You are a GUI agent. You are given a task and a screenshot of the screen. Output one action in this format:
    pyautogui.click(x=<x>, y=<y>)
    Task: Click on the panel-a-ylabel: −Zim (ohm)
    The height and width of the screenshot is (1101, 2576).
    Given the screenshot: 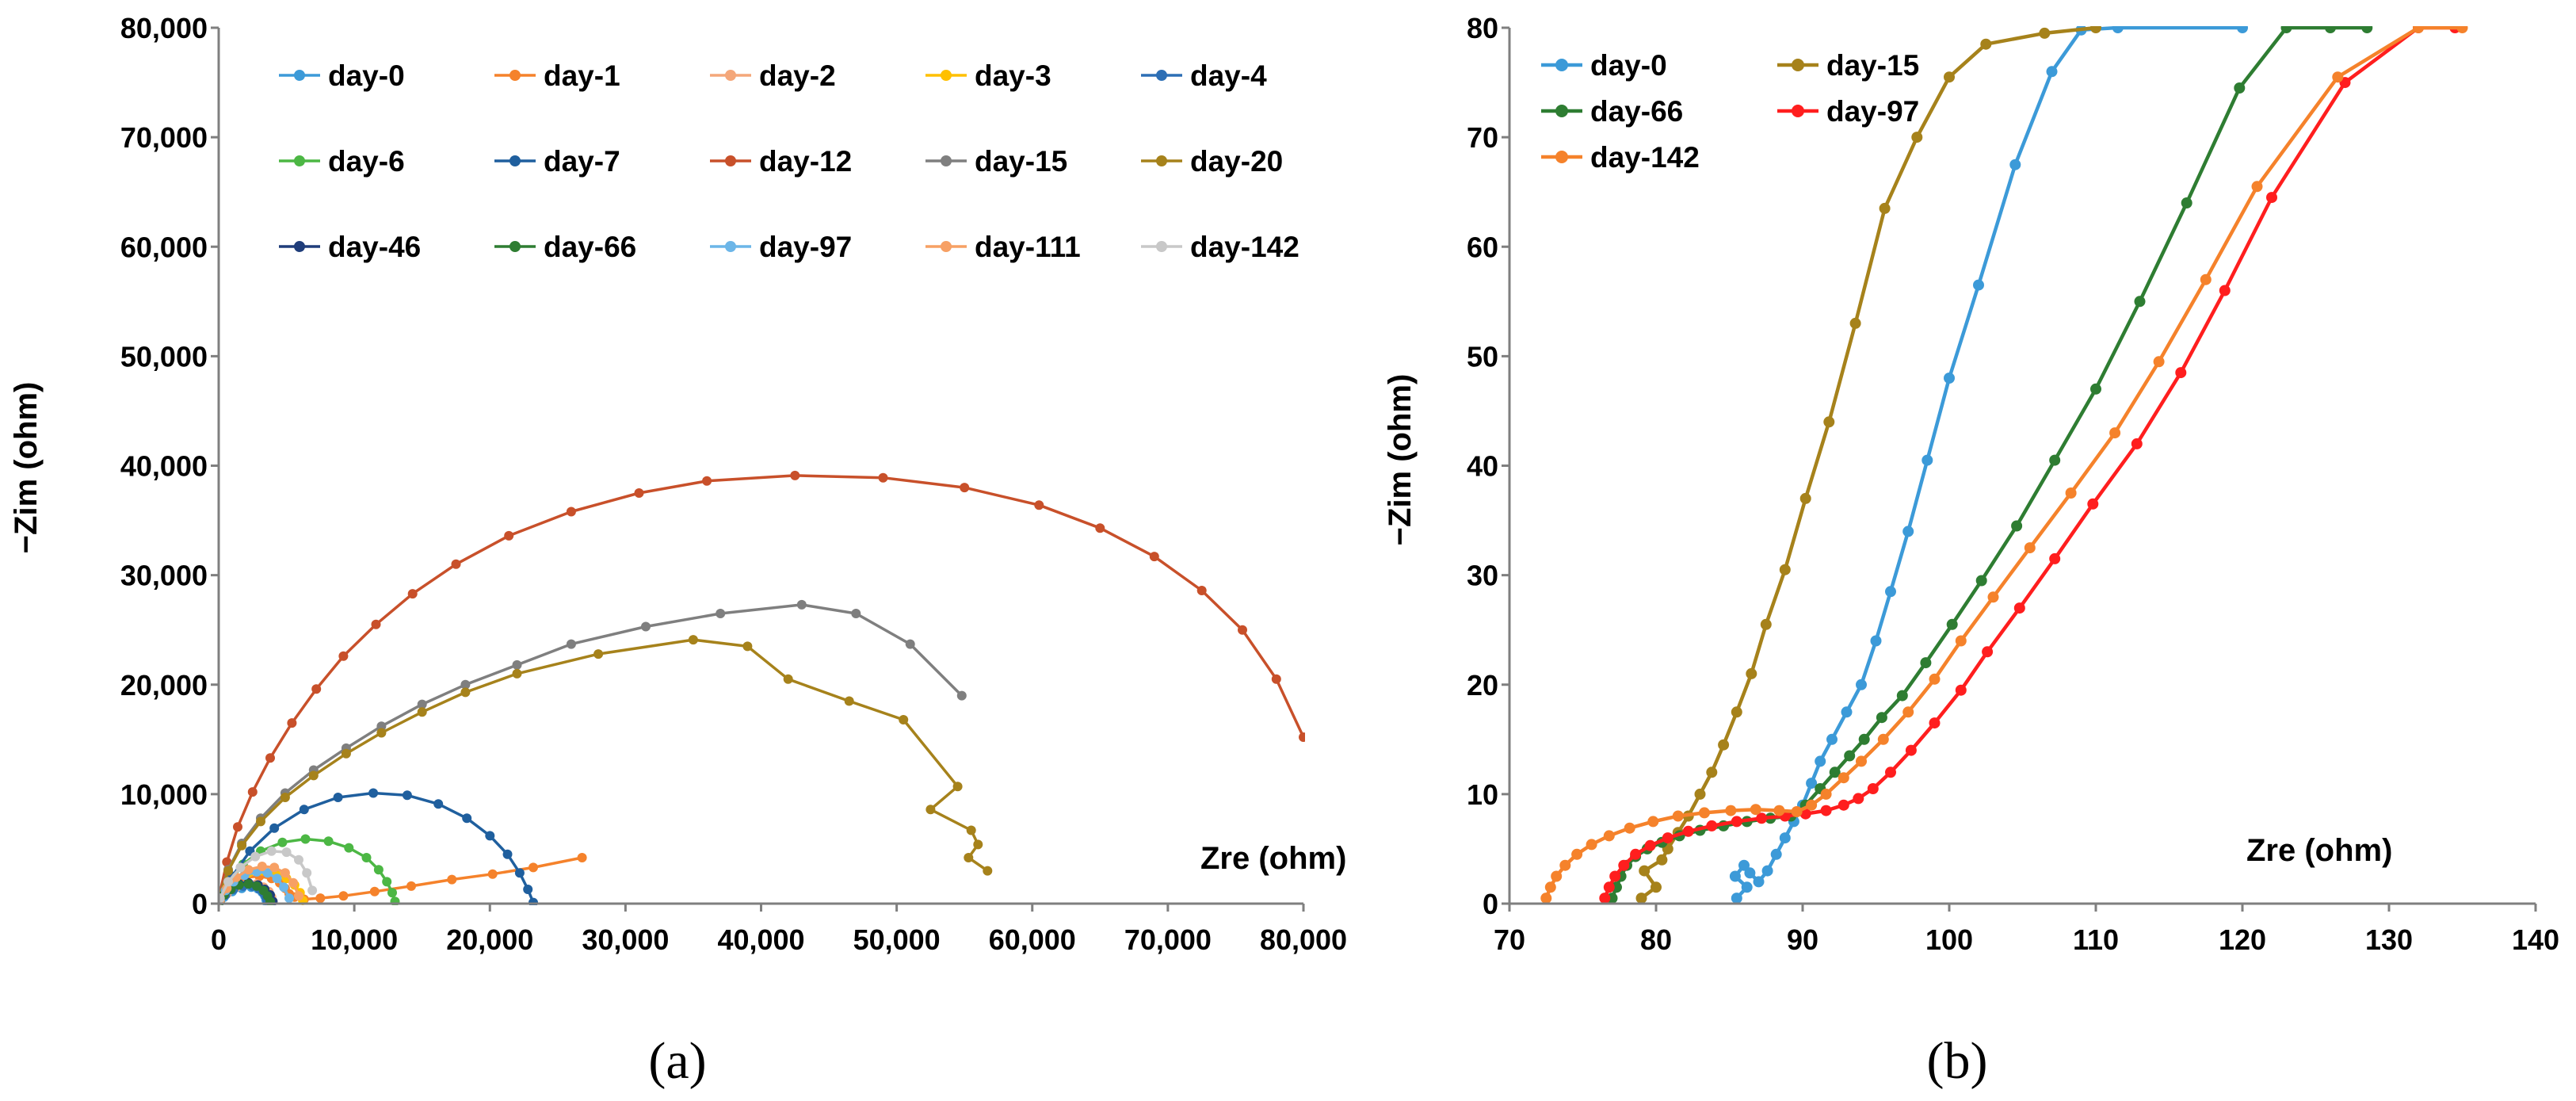 What is the action you would take?
    pyautogui.click(x=27, y=468)
    